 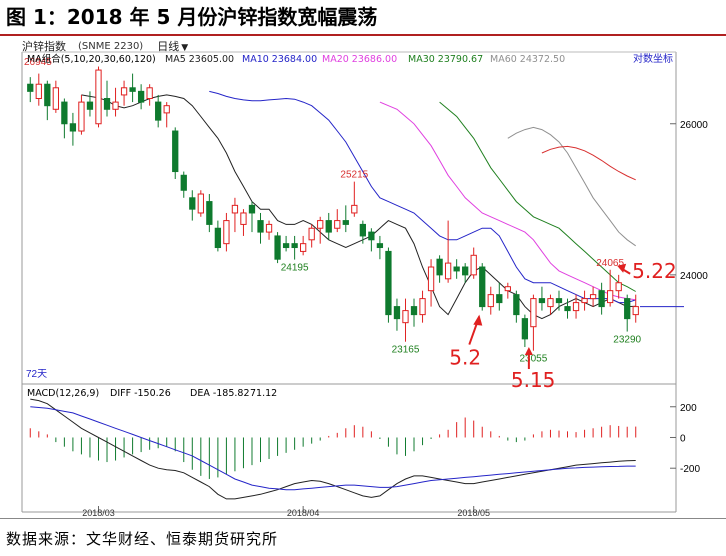 I want to click on price-label-23165: 23165, so click(x=406, y=350).